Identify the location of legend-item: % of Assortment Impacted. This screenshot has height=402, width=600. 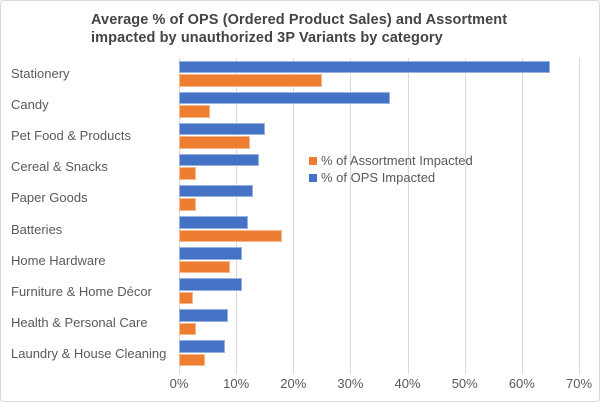
(391, 160).